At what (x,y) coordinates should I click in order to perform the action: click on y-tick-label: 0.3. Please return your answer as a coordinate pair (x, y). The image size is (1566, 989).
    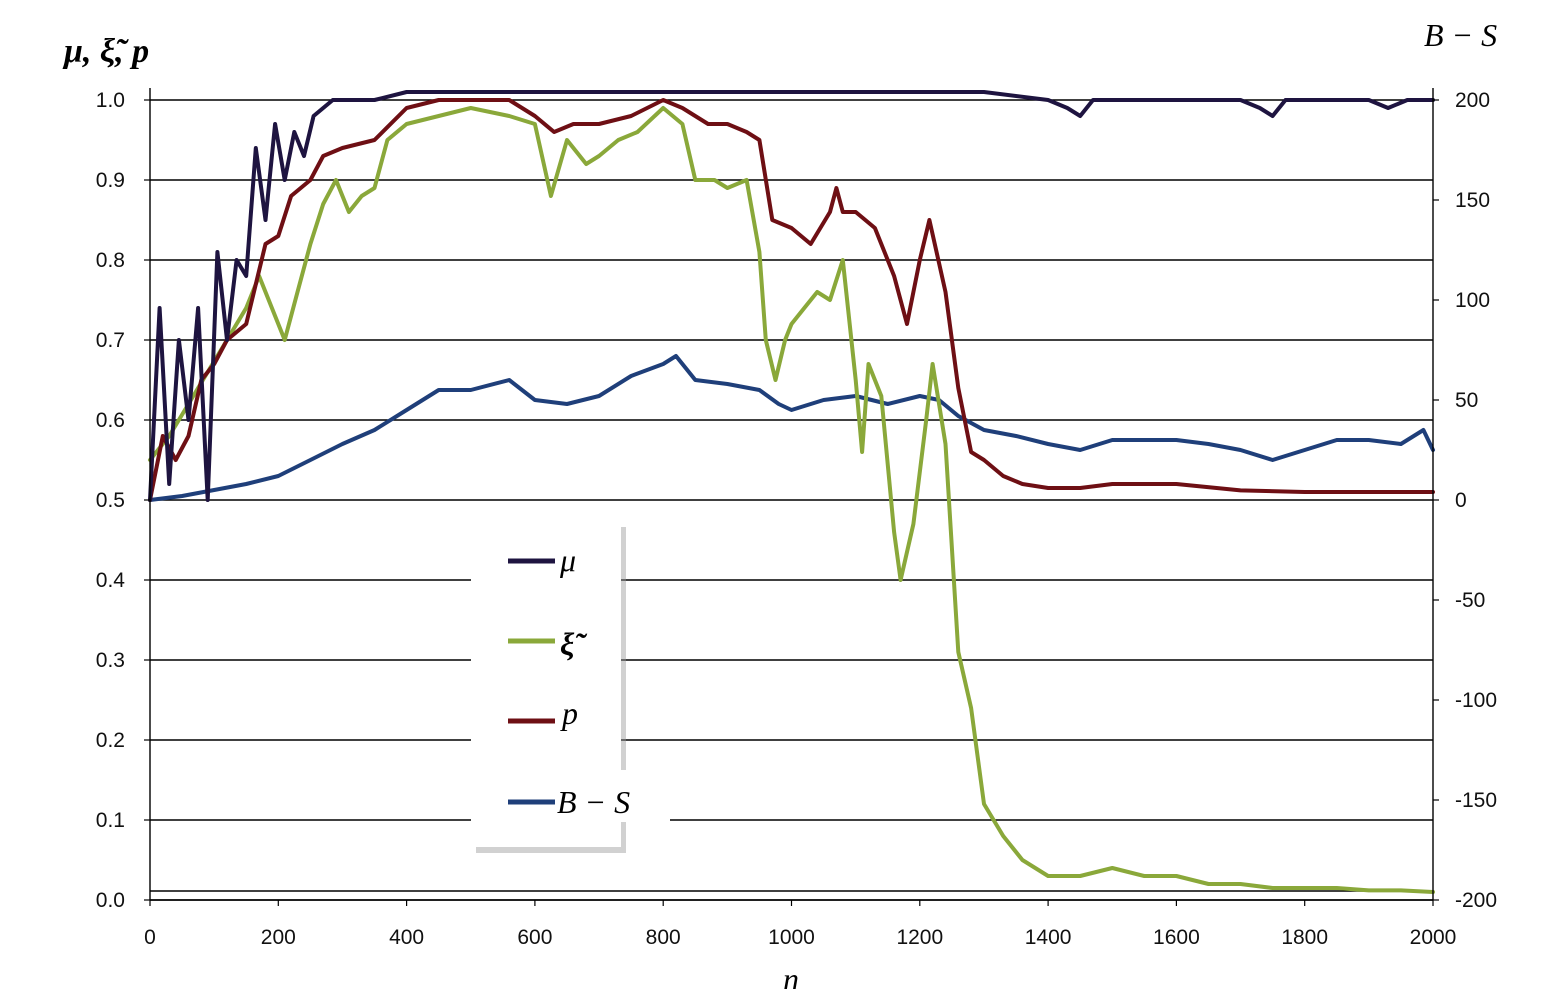
    Looking at the image, I should click on (110, 660).